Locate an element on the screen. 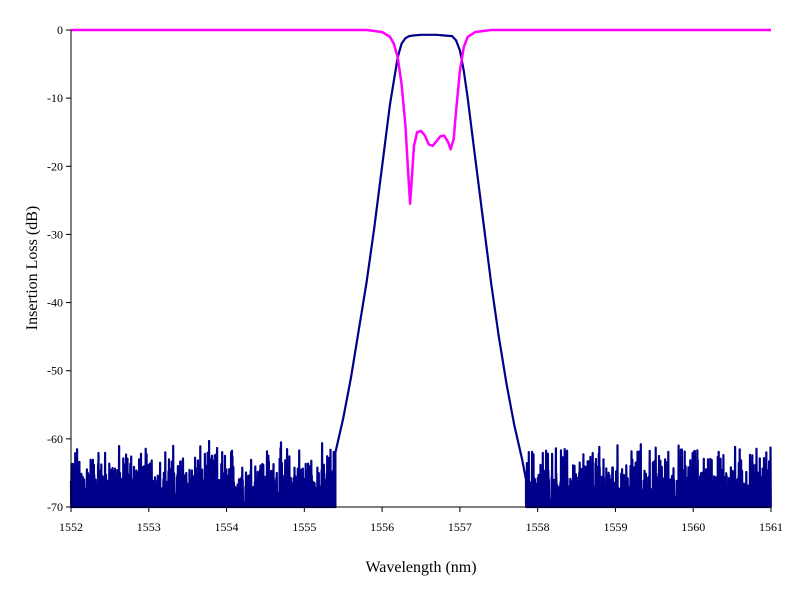  x-tick-label: 1557 is located at coordinates (460, 527).